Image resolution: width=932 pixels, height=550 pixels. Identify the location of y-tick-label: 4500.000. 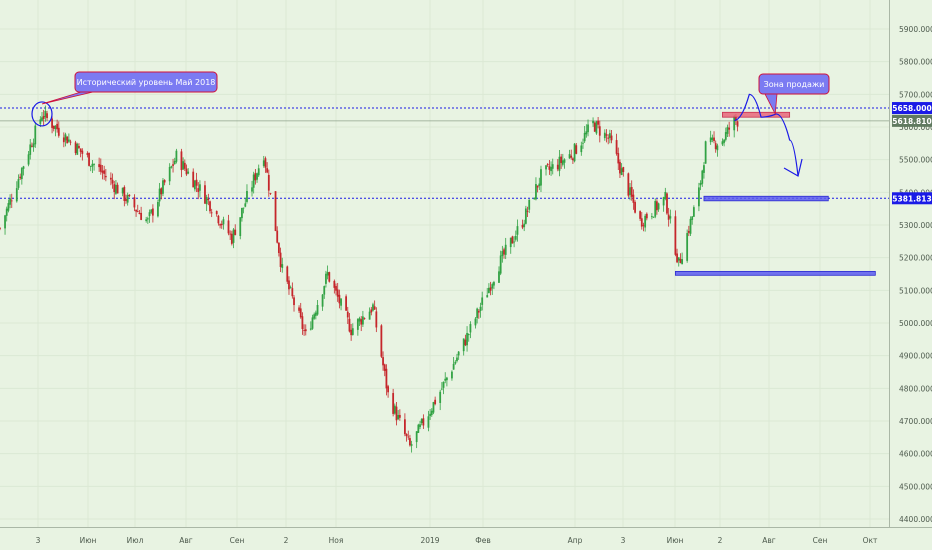
(915, 486).